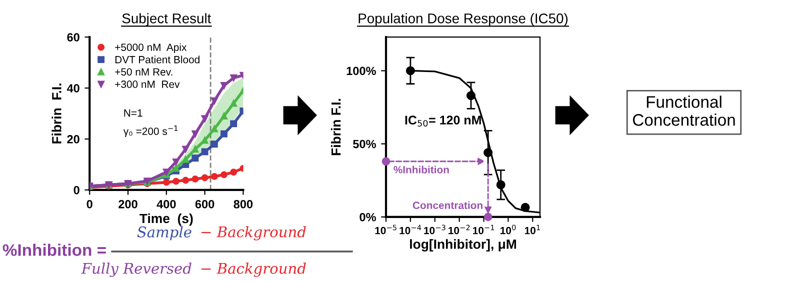  I want to click on y-tick-label: 0%, so click(368, 217).